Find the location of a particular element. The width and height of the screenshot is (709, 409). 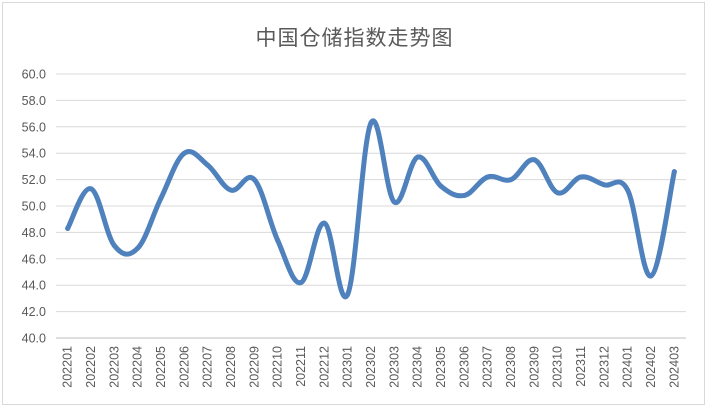

y-tick-label: 40.0 is located at coordinates (34, 339).